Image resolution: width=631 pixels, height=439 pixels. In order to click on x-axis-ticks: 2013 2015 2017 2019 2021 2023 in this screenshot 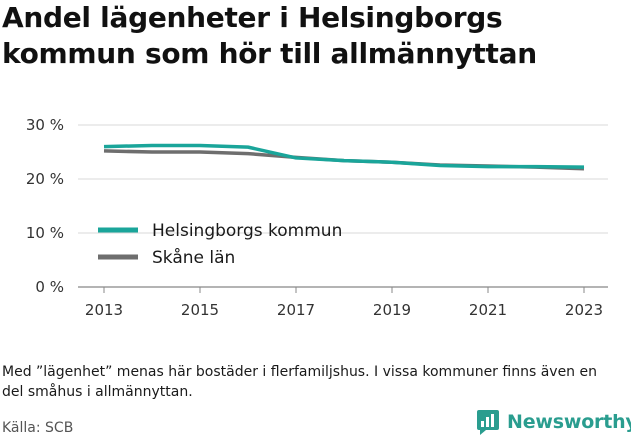, I will do `click(344, 303)`.